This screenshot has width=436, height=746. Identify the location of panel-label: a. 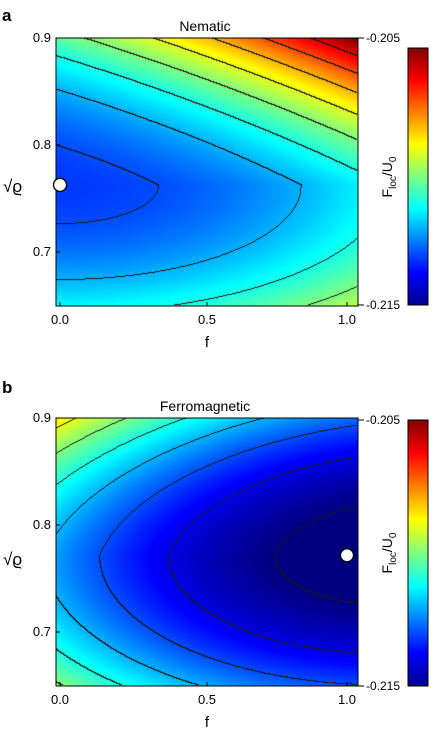
(7, 15).